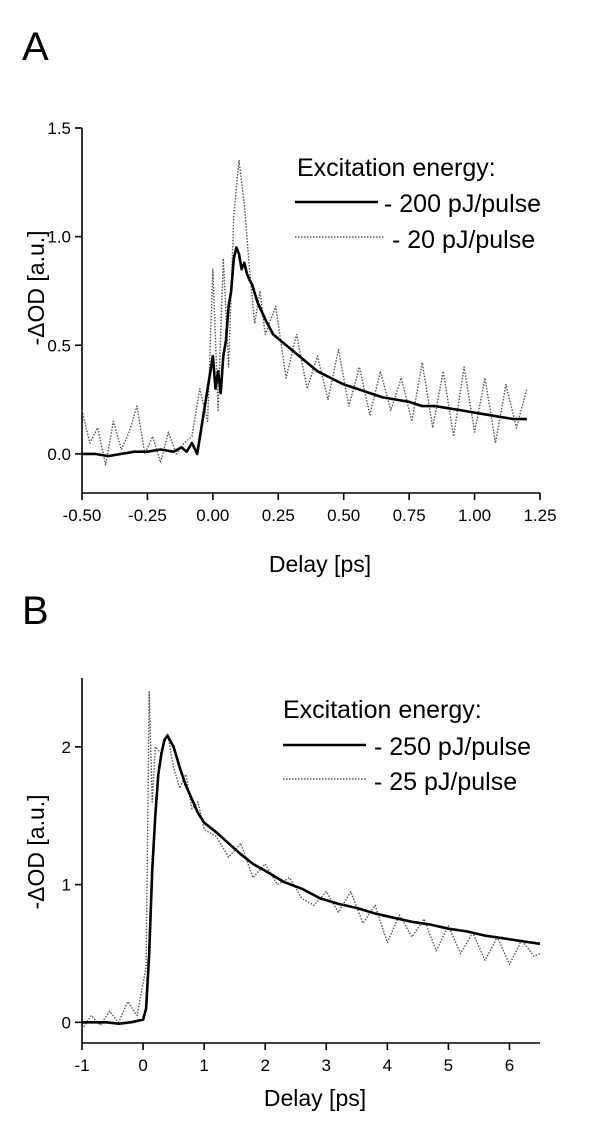  I want to click on panel-b-legend-label-solid: - 250 pJ/pulse, so click(452, 747).